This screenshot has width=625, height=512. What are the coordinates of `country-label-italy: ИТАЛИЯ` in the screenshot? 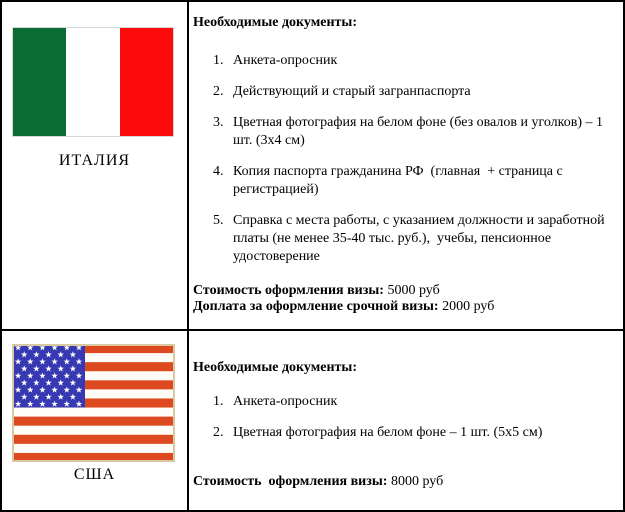 It's located at (94, 160).